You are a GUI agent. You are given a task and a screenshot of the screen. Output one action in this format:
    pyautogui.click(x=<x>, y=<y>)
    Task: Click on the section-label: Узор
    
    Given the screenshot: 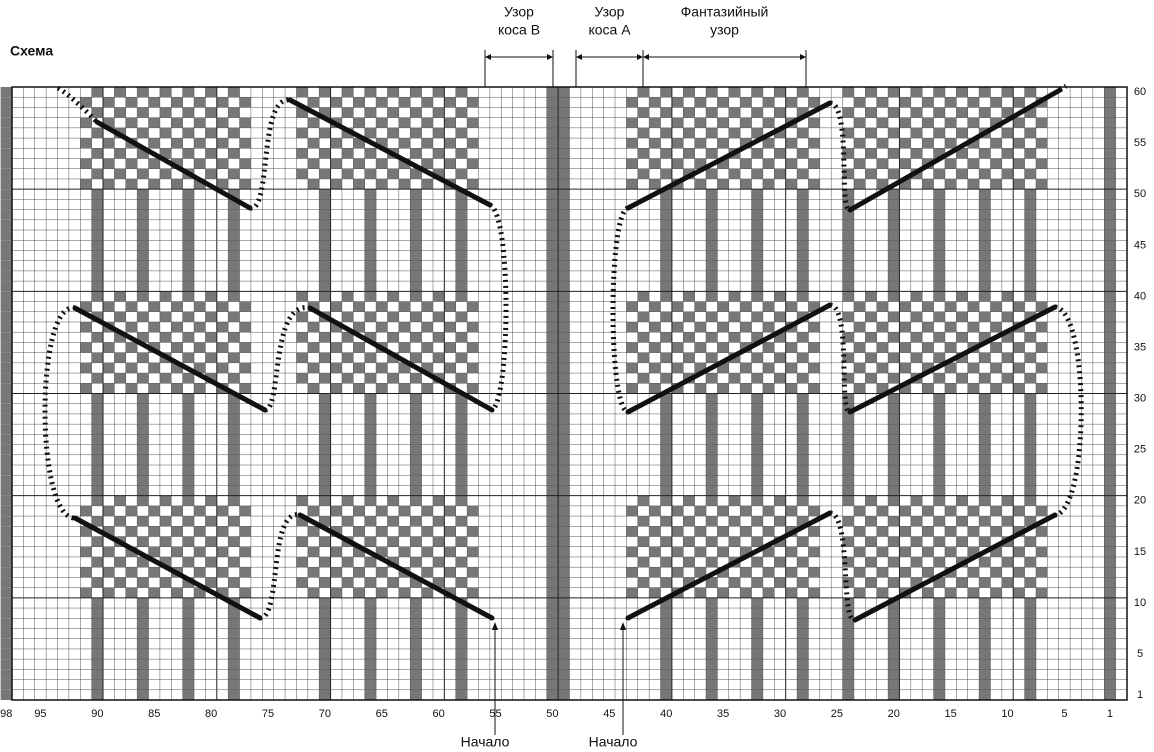 What is the action you would take?
    pyautogui.click(x=519, y=12)
    